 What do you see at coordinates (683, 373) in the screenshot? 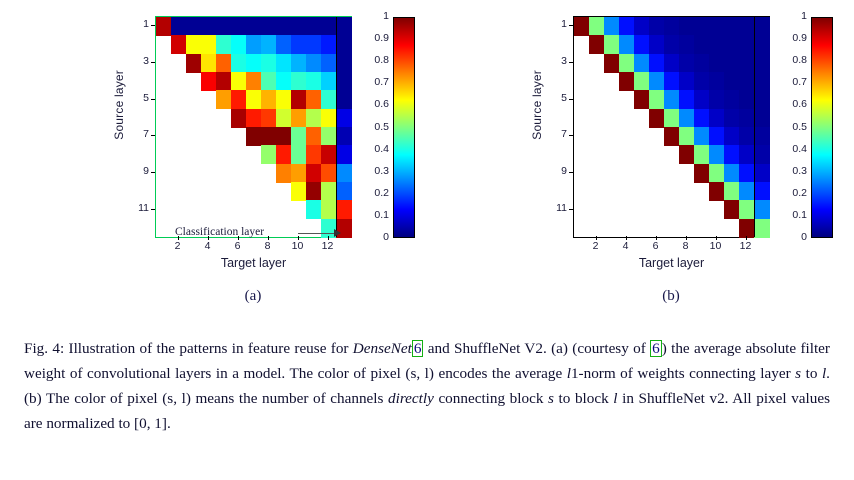
I see `caption-seg-4: 1-norm of weights connecting layer` at bounding box center [683, 373].